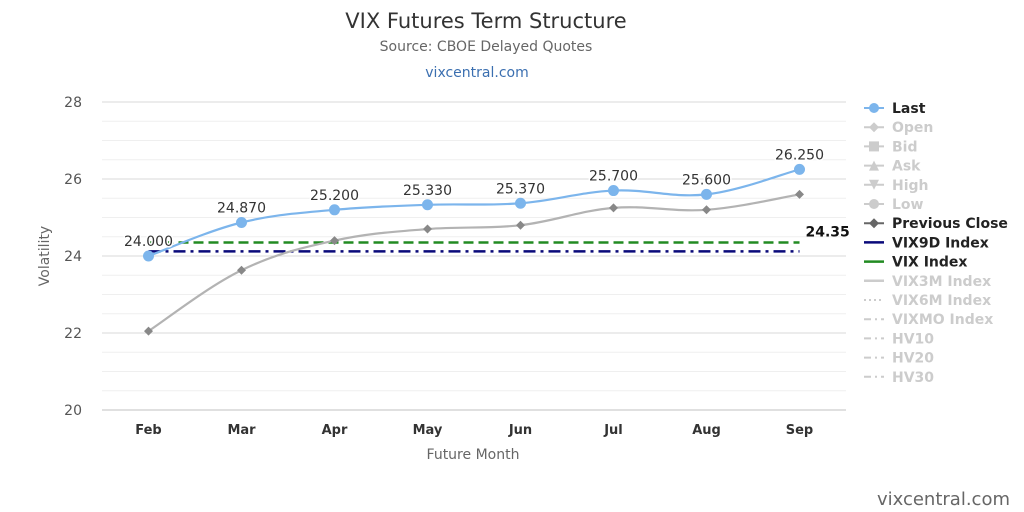 Image resolution: width=1024 pixels, height=512 pixels. Describe the element at coordinates (906, 167) in the screenshot. I see `legend-label: Ask` at that location.